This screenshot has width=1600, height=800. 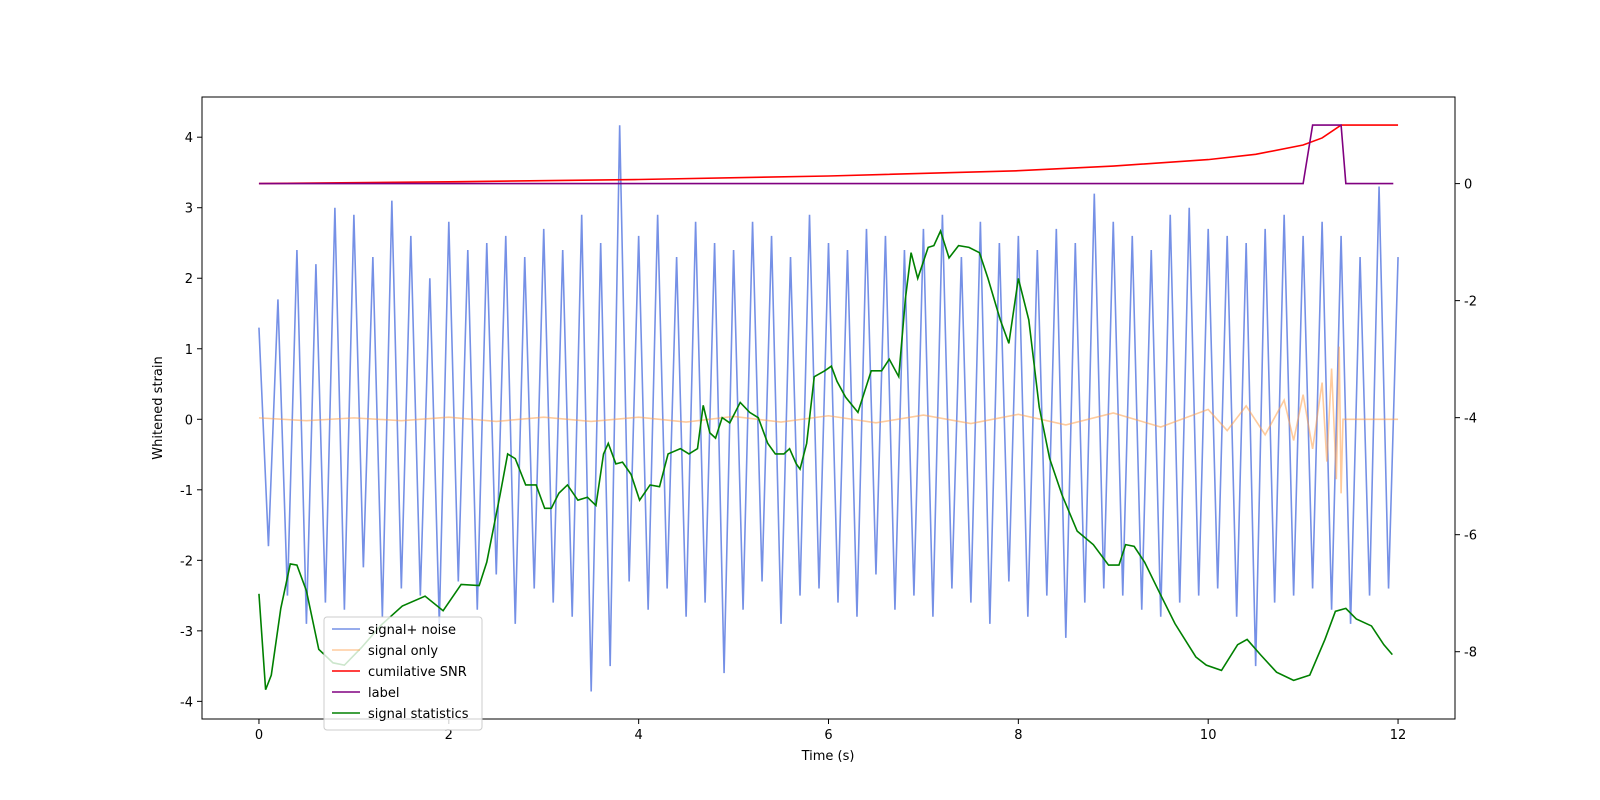 I want to click on y-tick-label: 0, so click(x=189, y=420).